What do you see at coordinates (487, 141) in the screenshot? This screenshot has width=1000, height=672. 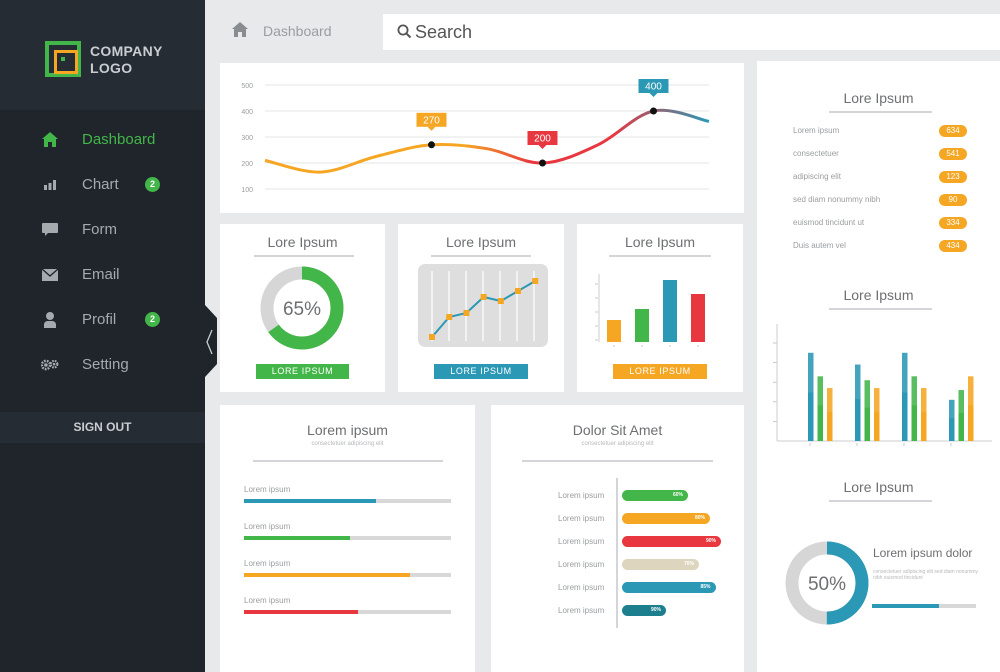 I see `series-line` at bounding box center [487, 141].